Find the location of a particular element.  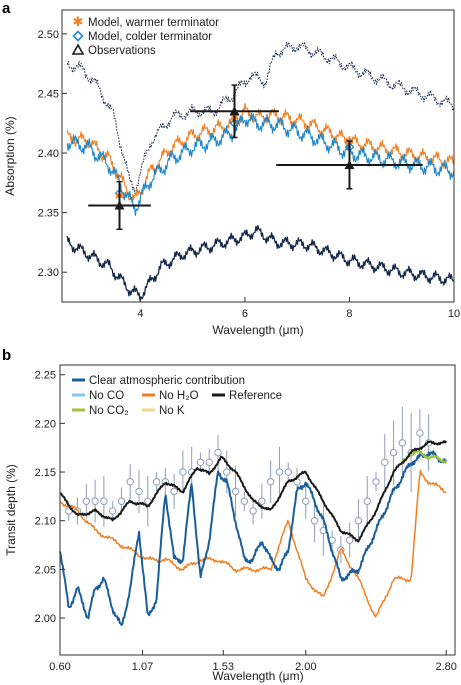

panel-b-xtick-label: 2.80 is located at coordinates (446, 667).